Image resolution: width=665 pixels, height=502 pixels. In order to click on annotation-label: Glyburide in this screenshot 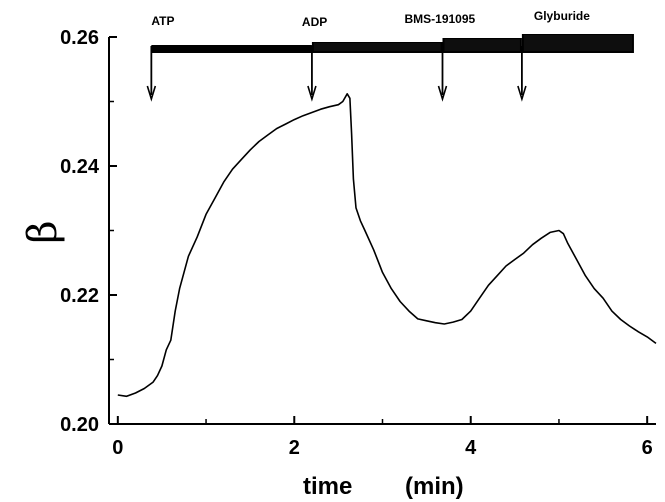, I will do `click(562, 16)`.